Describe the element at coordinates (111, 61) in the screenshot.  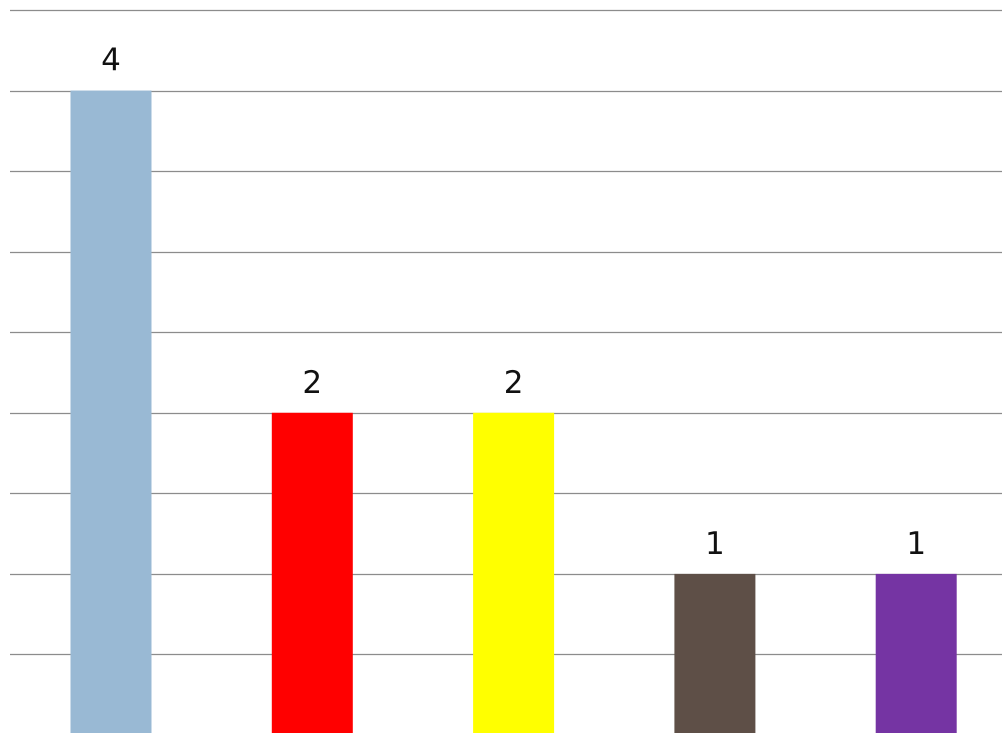
I see `data-label-0: 4` at that location.